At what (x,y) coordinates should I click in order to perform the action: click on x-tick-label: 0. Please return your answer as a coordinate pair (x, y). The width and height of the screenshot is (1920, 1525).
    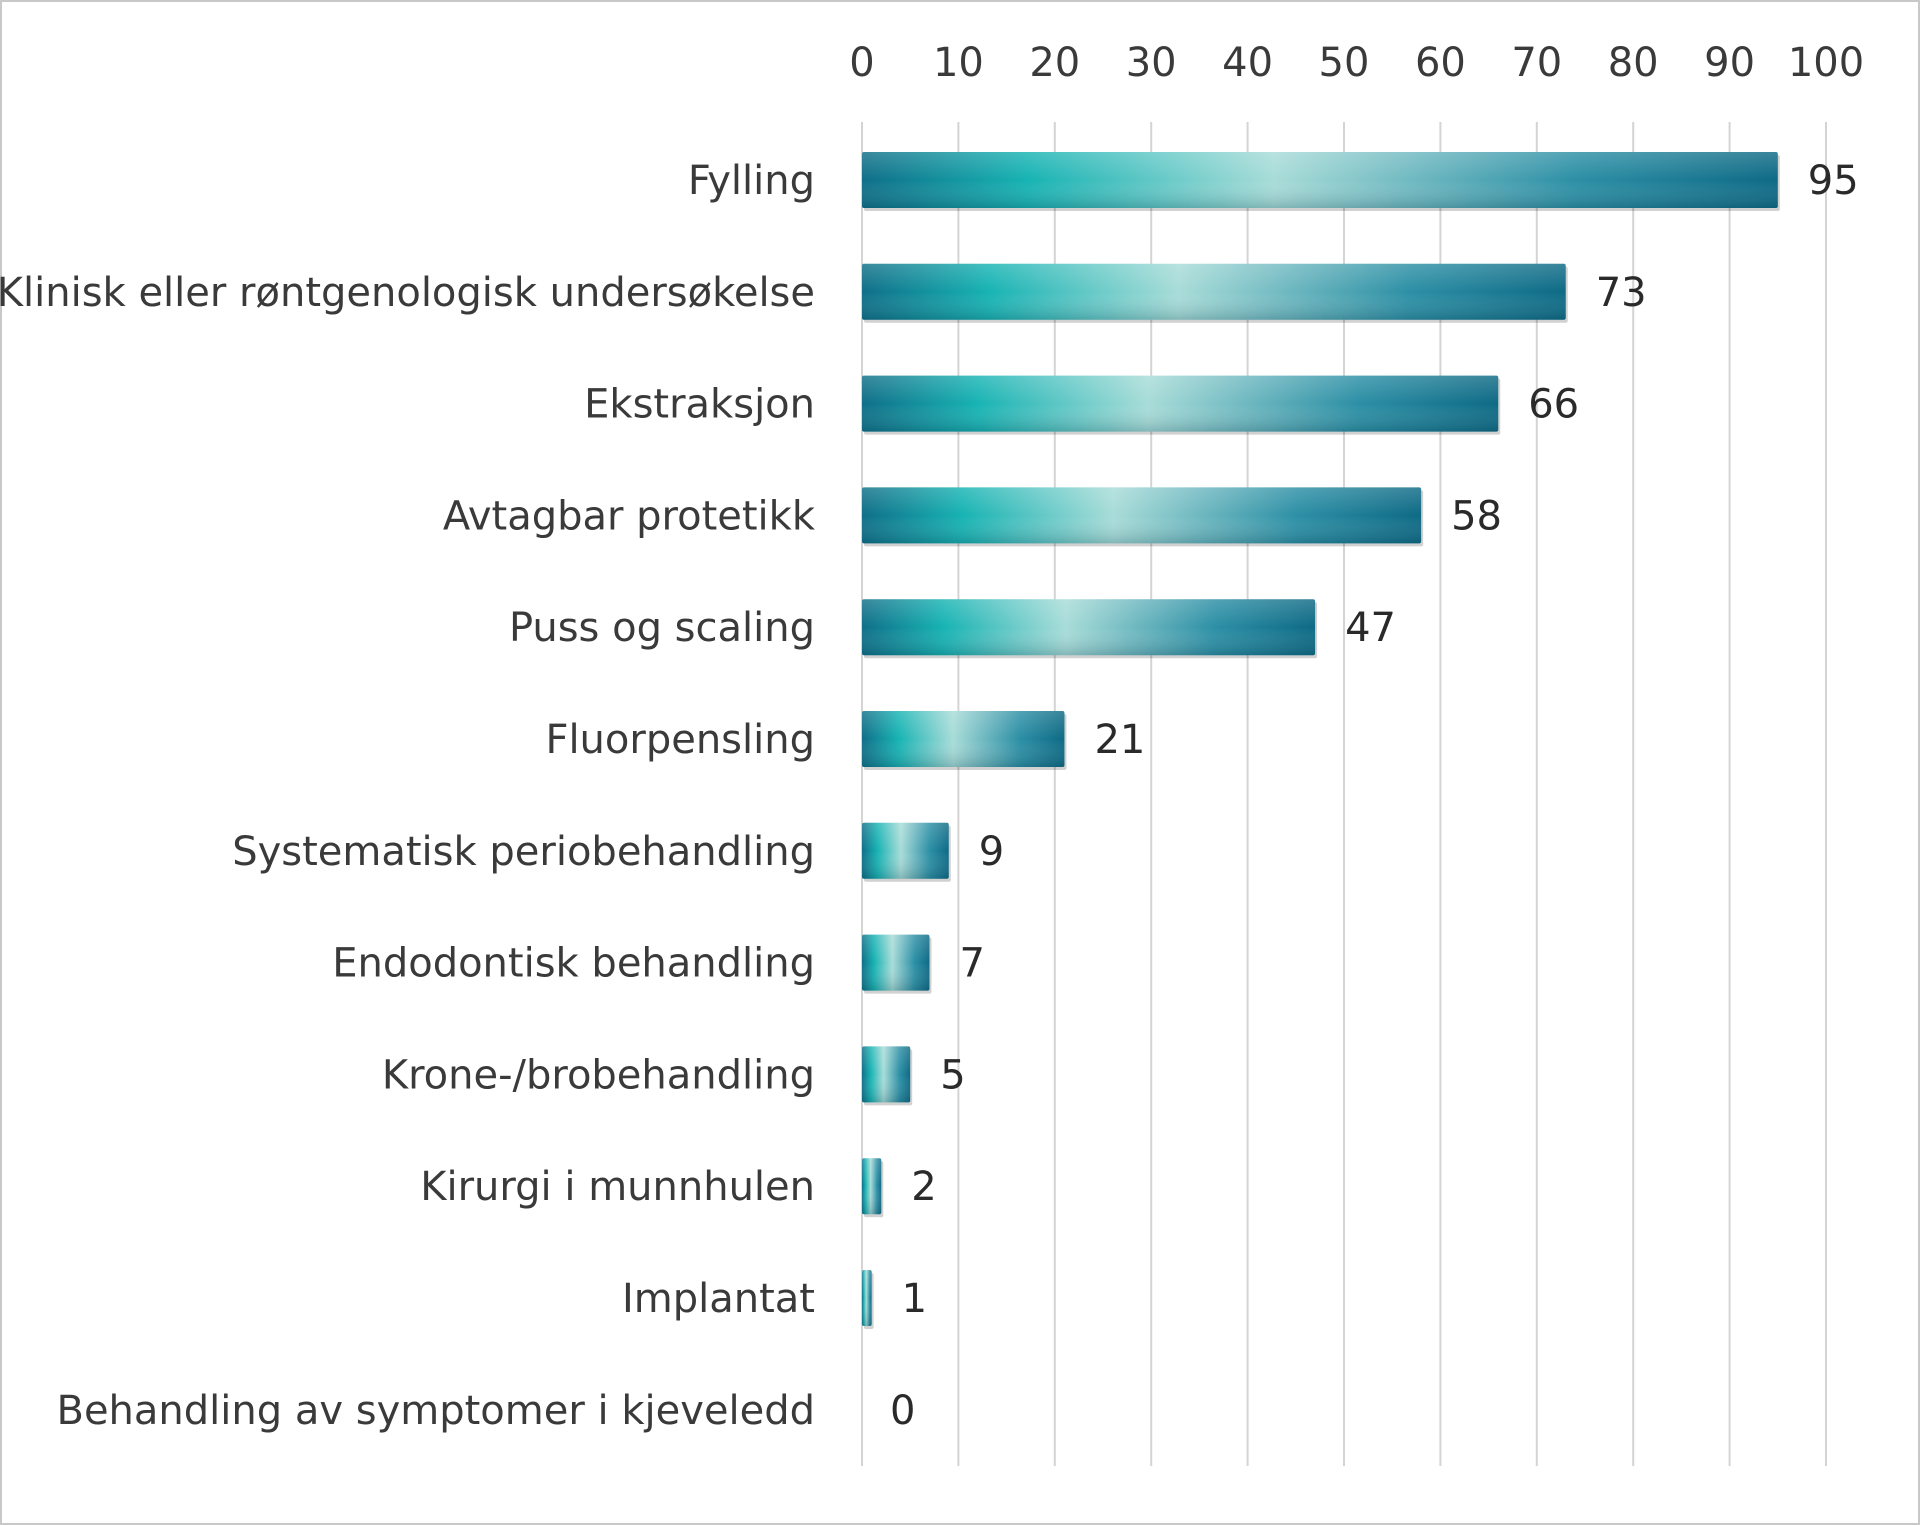
    Looking at the image, I should click on (861, 63).